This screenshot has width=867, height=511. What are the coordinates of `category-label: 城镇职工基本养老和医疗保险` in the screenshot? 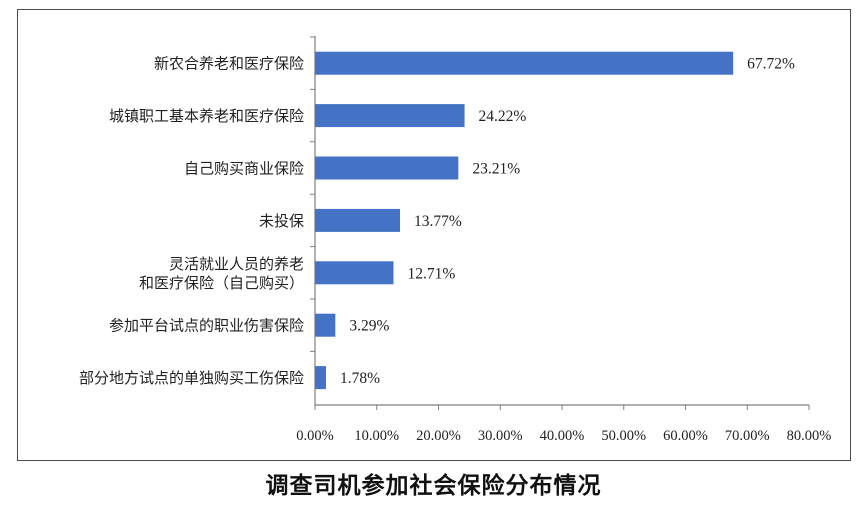 It's located at (206, 116).